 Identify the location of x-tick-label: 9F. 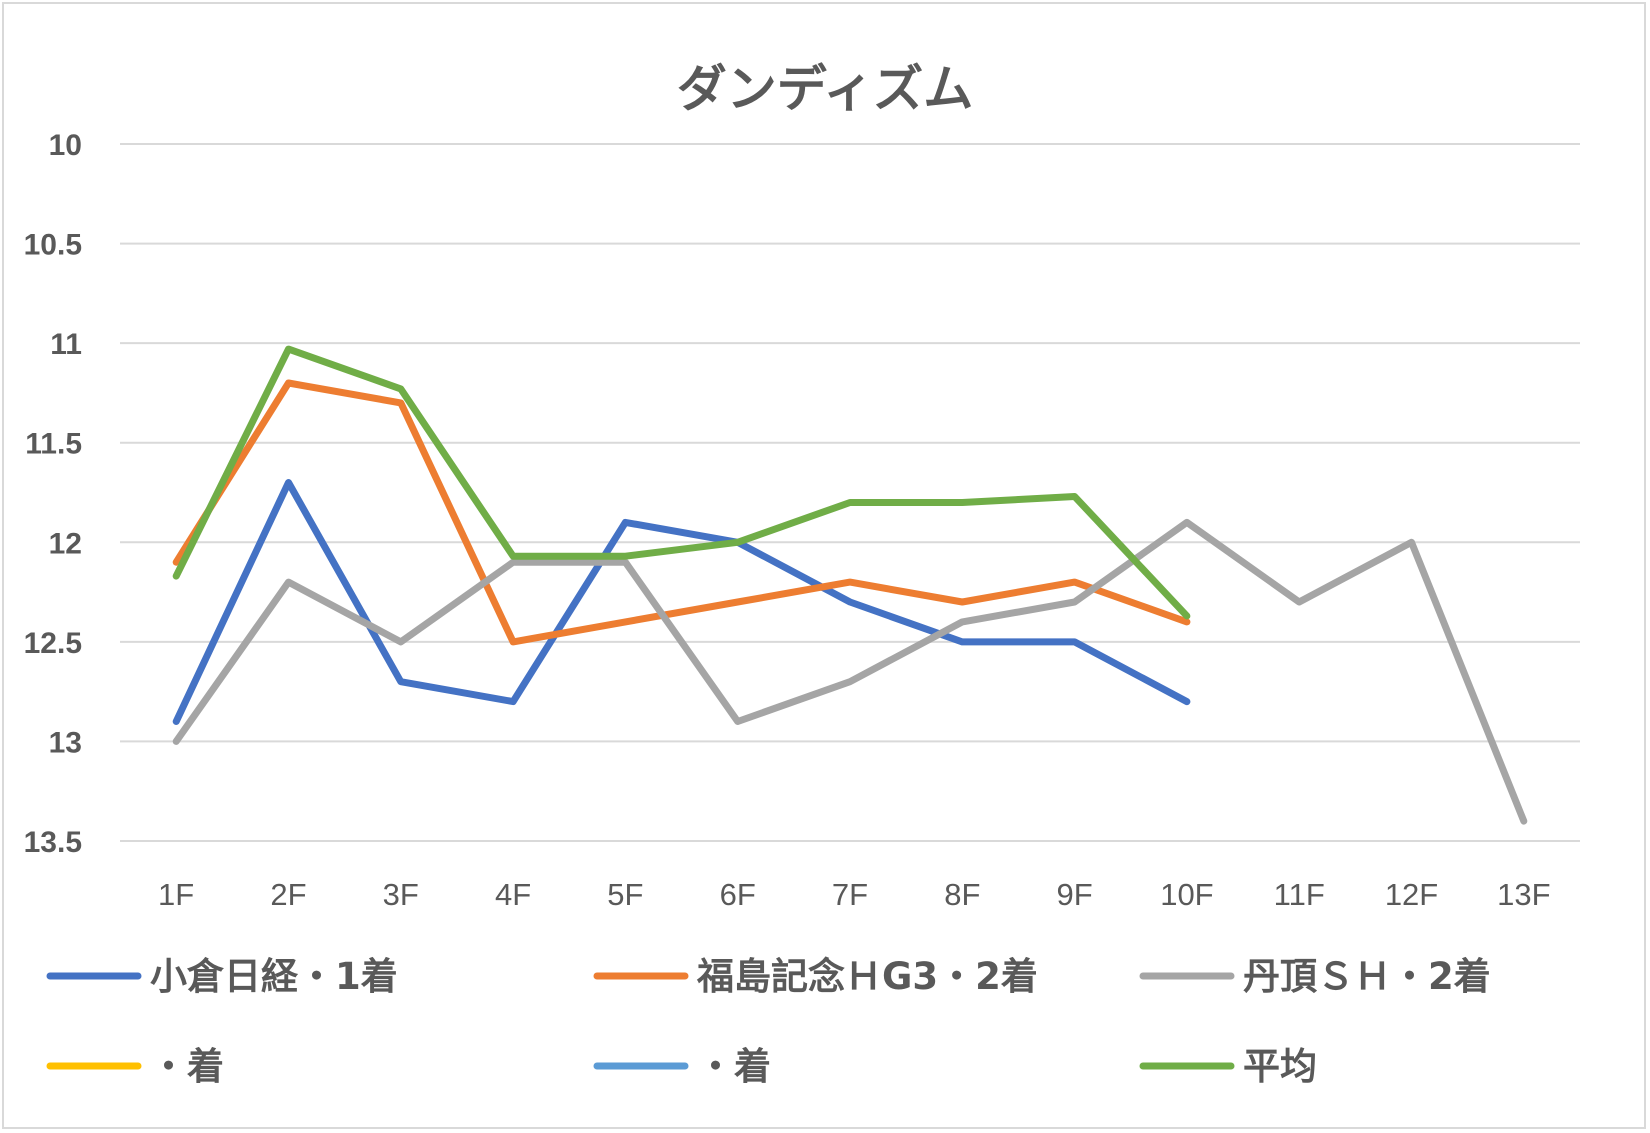
(1075, 894).